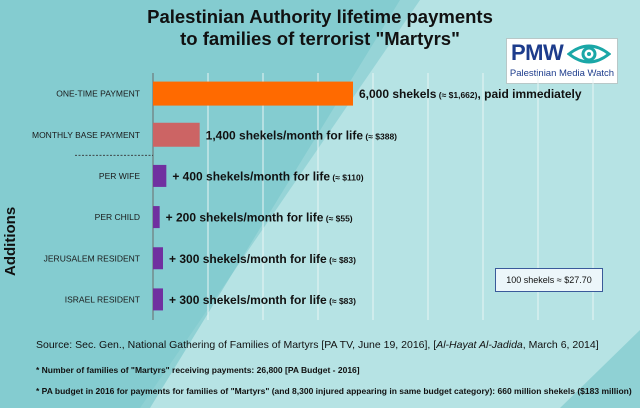  What do you see at coordinates (86, 135) in the screenshot?
I see `category-label: MONTHLY BASE PAYMENT` at bounding box center [86, 135].